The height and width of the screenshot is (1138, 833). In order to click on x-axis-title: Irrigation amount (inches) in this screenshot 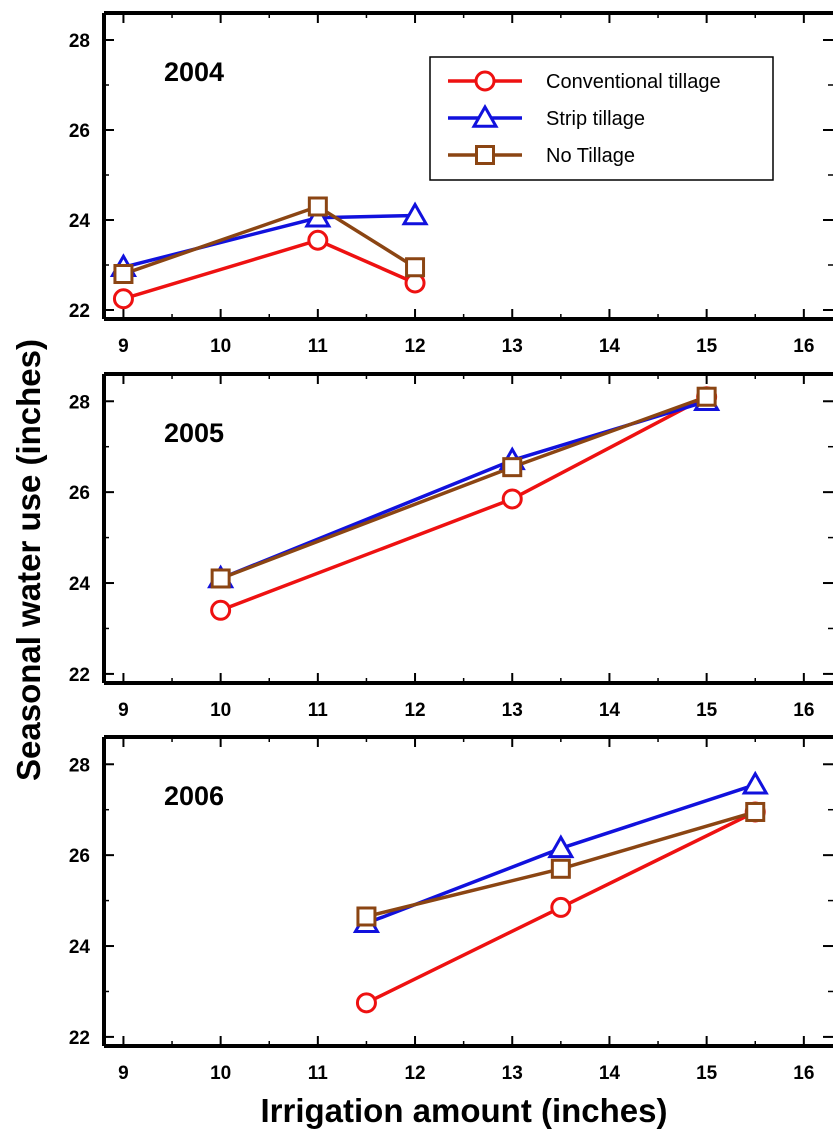, I will do `click(463, 1110)`.